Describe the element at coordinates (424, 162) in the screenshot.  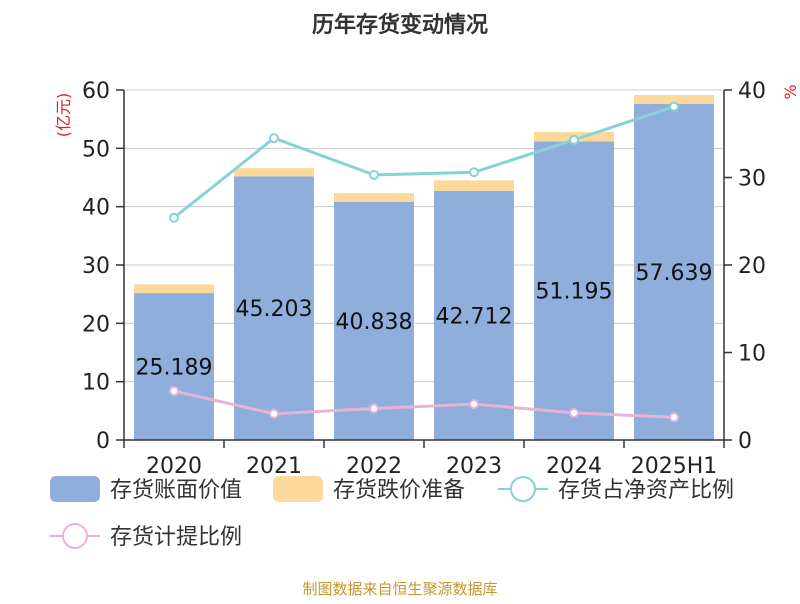
I see `line-inventory-to-net-assets` at that location.